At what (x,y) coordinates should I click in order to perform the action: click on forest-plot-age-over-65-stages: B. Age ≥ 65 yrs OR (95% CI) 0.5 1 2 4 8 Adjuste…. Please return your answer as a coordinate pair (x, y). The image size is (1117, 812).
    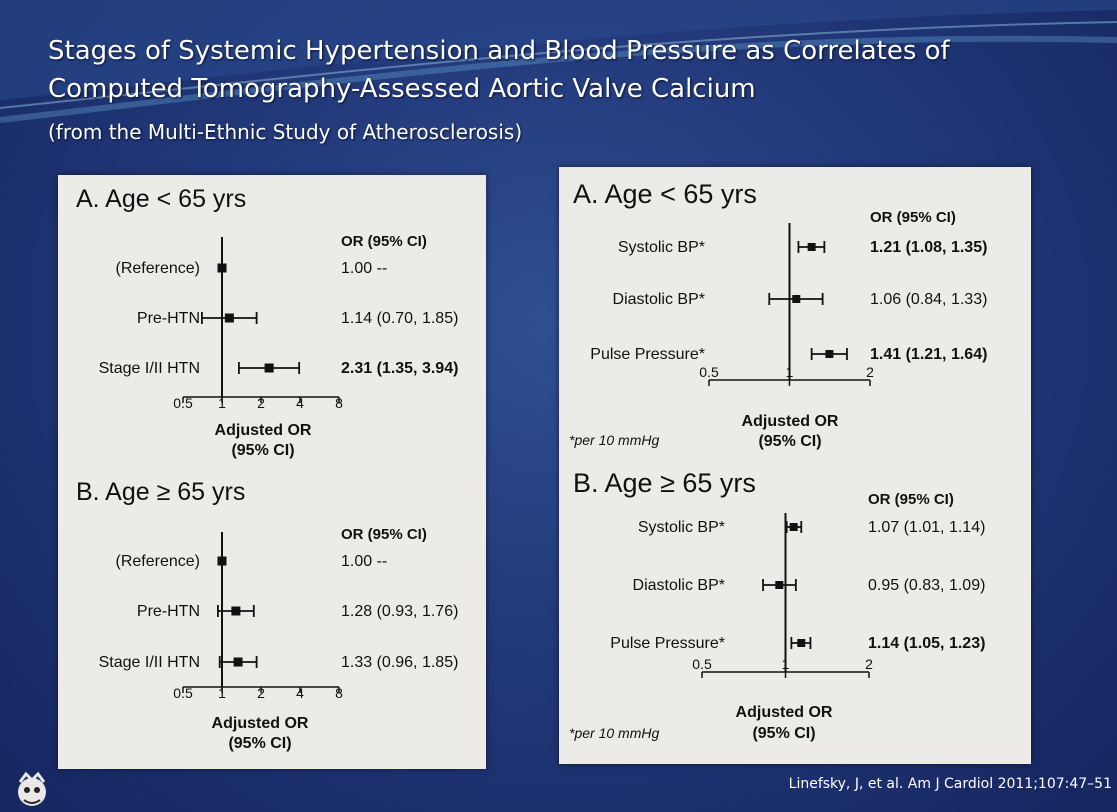
    Looking at the image, I should click on (267, 615).